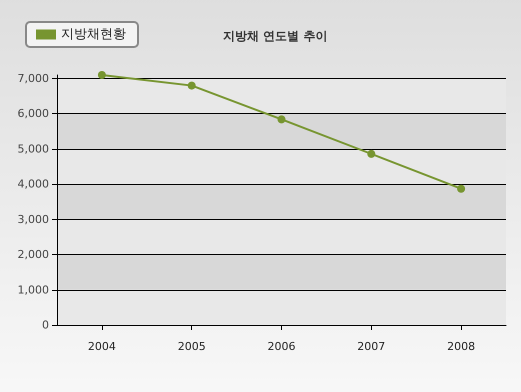 The height and width of the screenshot is (392, 521). What do you see at coordinates (282, 346) in the screenshot?
I see `x-tick-label: 2006` at bounding box center [282, 346].